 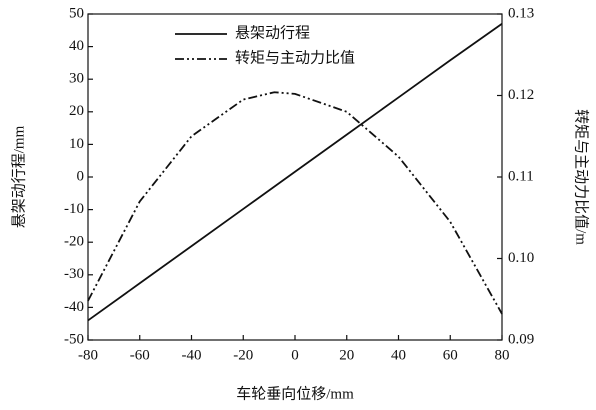 I want to click on x-tick-label: 80, so click(x=502, y=355).